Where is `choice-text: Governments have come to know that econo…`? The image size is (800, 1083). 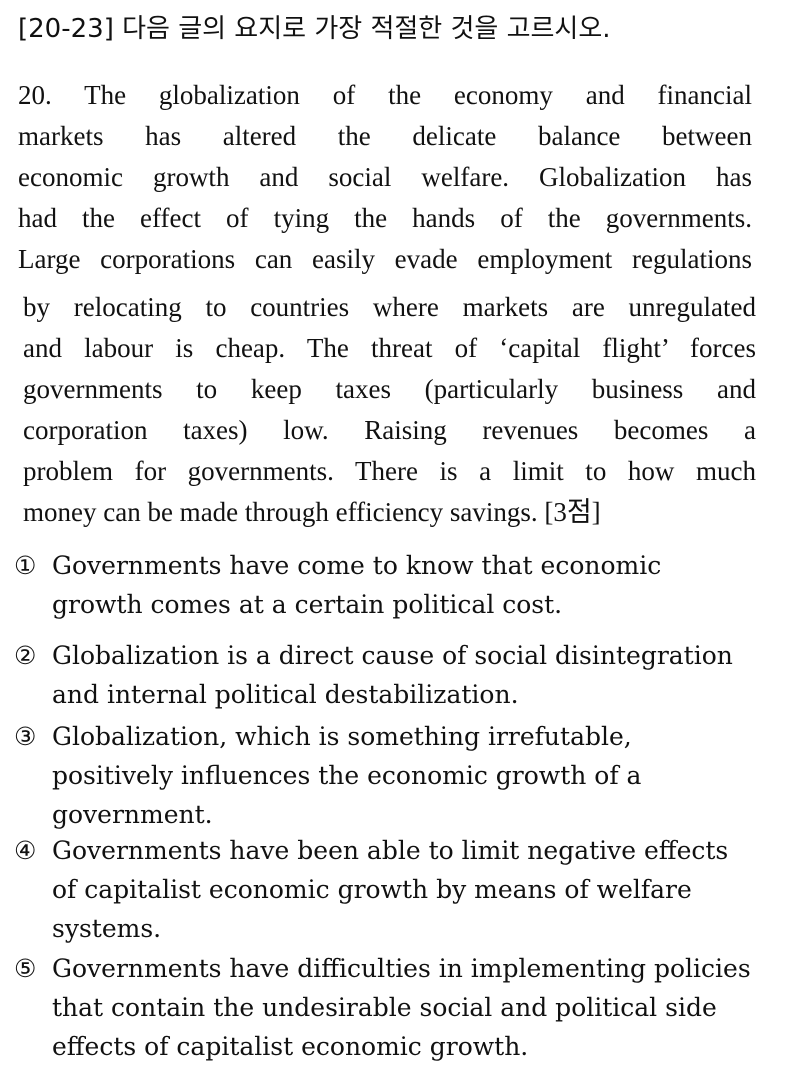
choice-text: Governments have come to know that econo… is located at coordinates (413, 585).